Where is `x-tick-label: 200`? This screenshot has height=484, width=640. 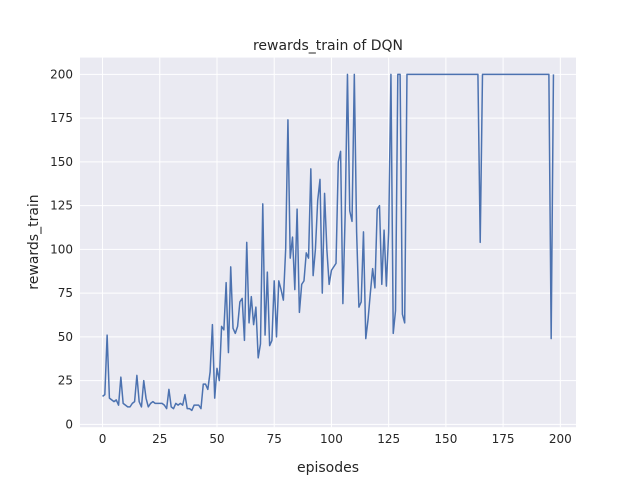
x-tick-label: 200 is located at coordinates (560, 439).